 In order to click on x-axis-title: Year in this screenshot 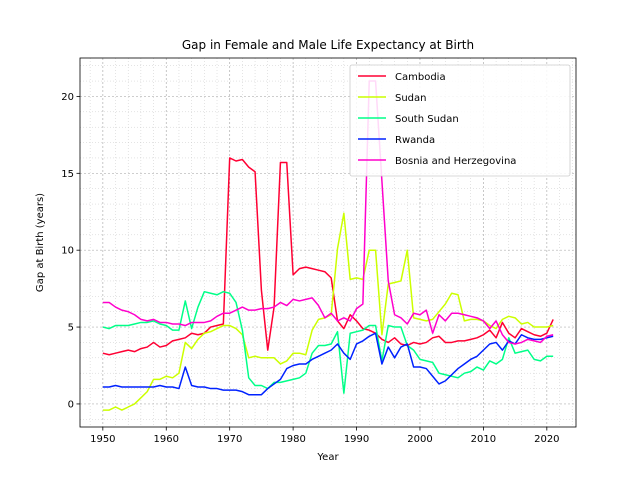, I will do `click(327, 457)`.